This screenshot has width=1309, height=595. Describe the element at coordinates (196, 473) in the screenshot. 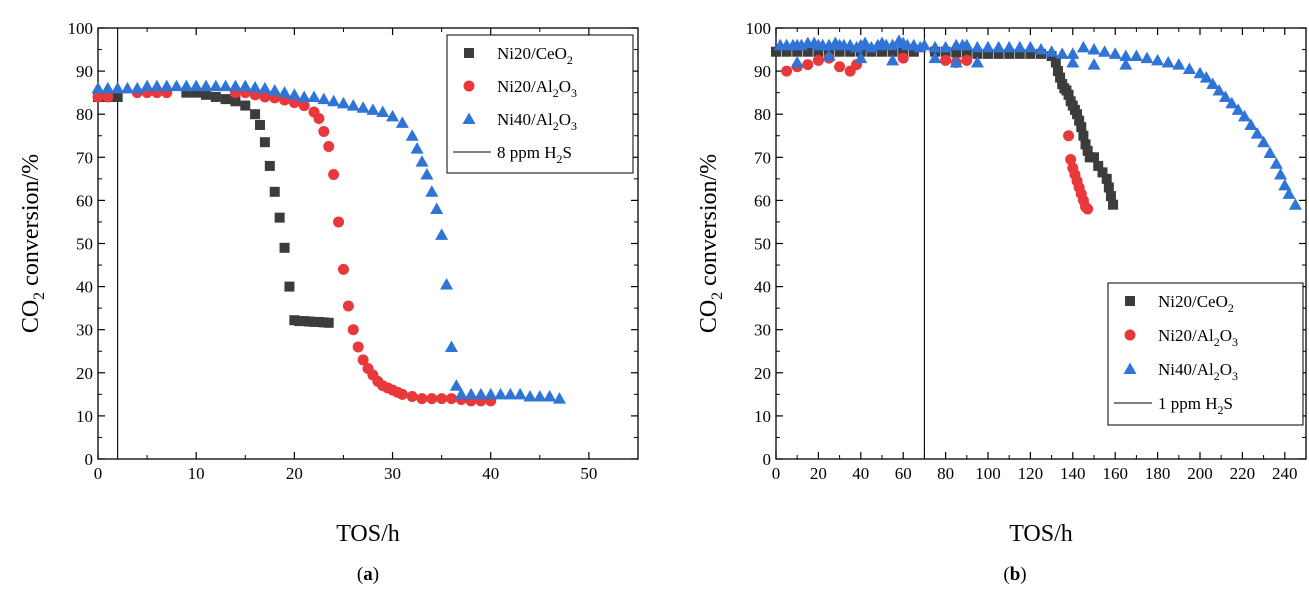

I see `x-tick-label: 10` at that location.